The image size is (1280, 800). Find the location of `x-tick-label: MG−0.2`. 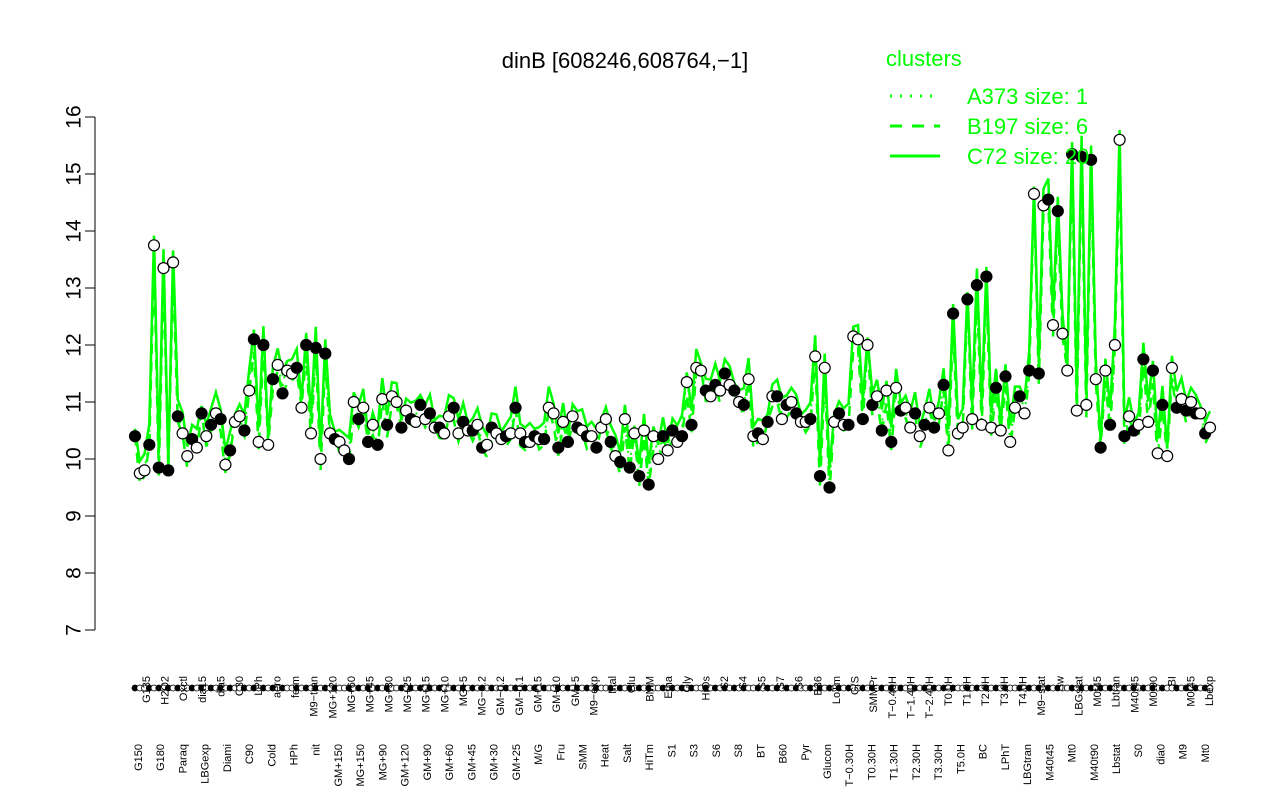

x-tick-label: MG−0.2 is located at coordinates (483, 695).